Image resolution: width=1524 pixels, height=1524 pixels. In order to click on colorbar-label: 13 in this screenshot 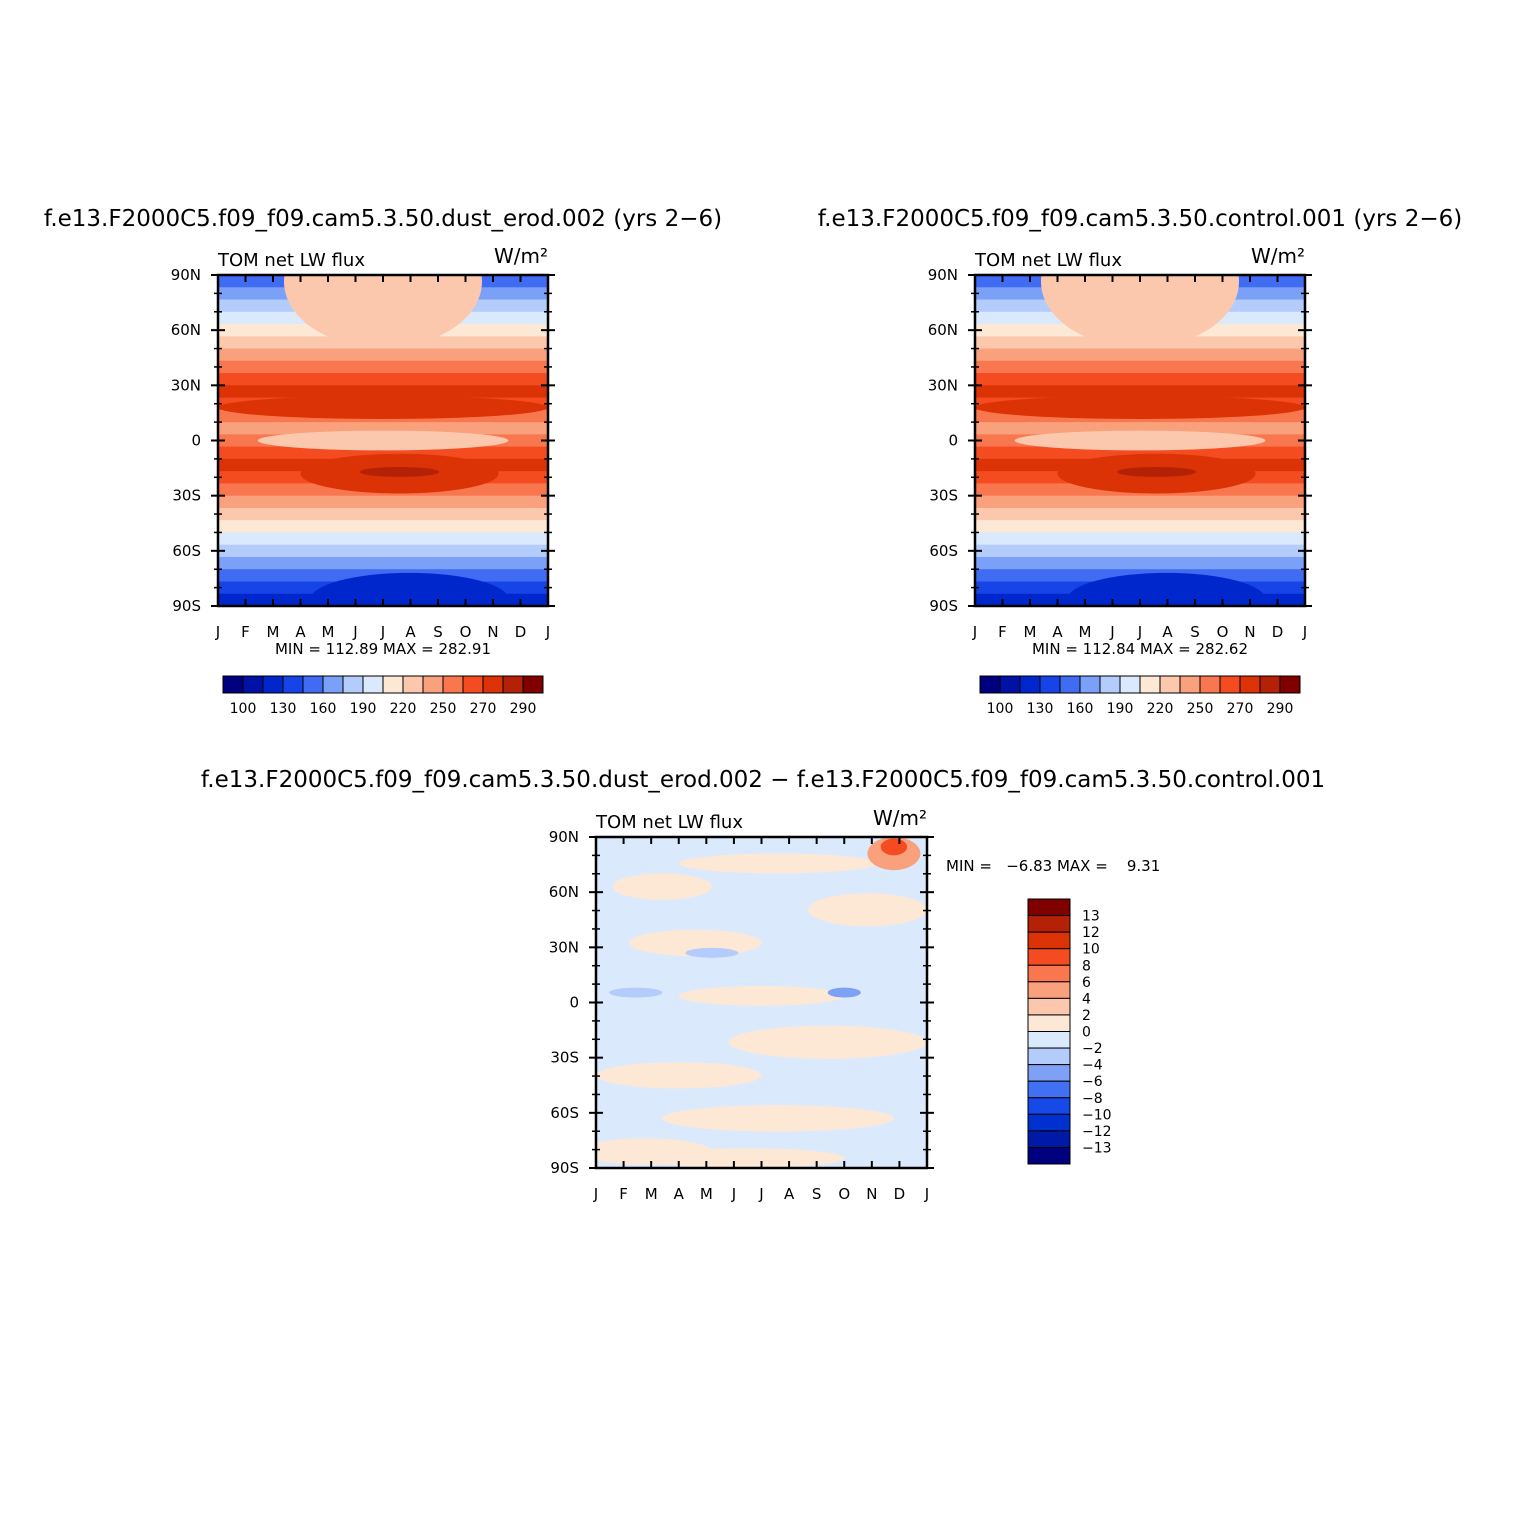, I will do `click(1091, 917)`.